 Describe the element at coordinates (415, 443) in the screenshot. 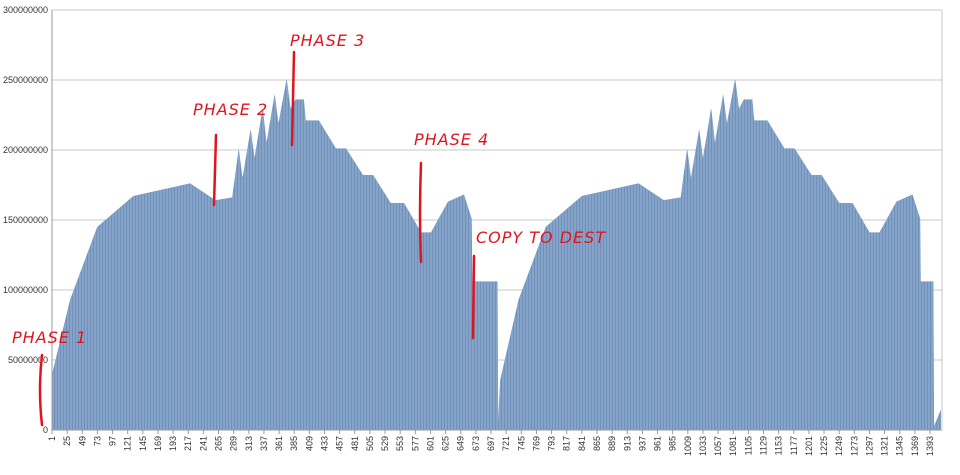

I see `x-tick-label: 577` at that location.